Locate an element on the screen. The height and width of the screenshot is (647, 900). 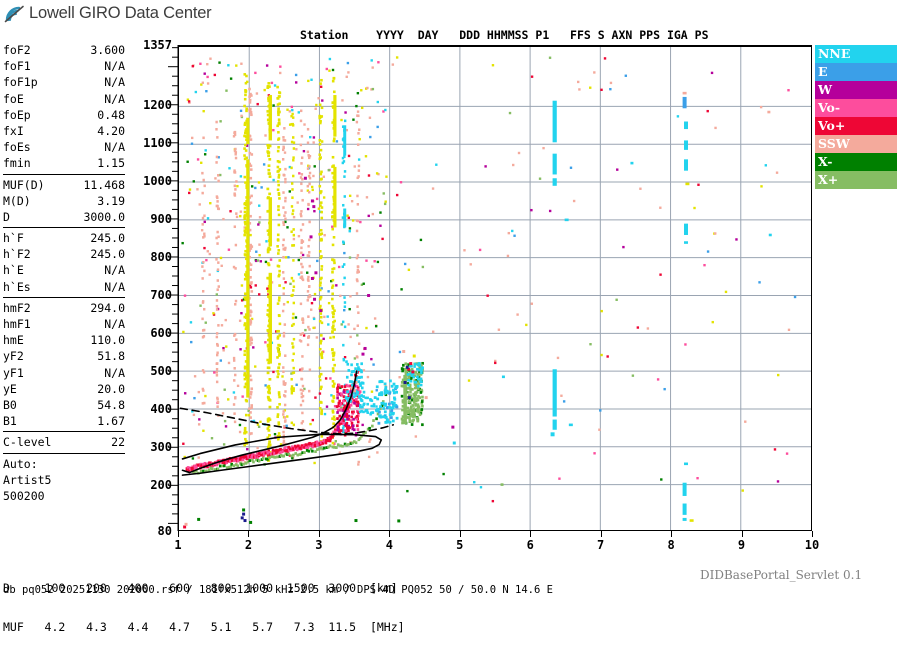
param-value: 294.0 is located at coordinates (107, 307).